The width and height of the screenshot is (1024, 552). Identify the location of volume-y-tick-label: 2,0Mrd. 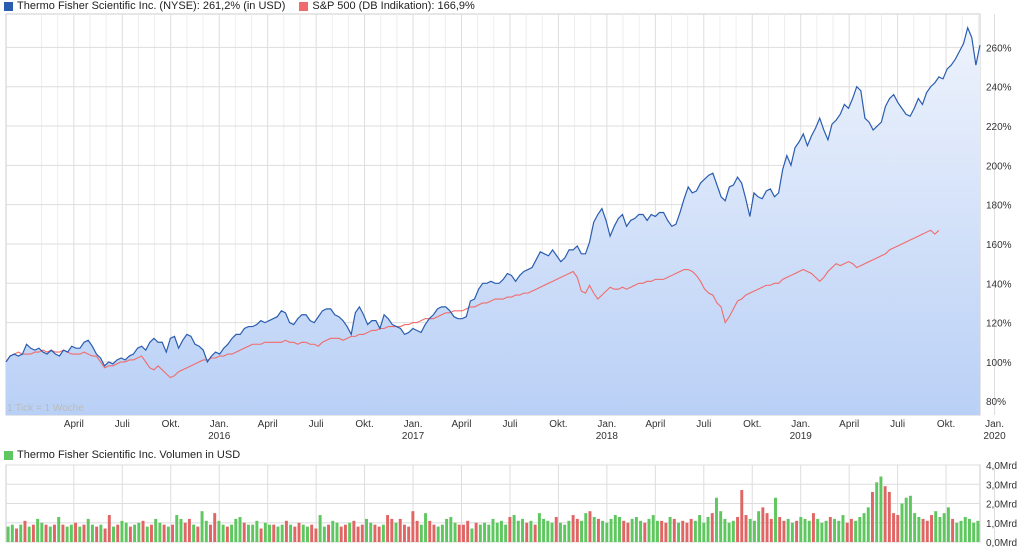
(1001, 505).